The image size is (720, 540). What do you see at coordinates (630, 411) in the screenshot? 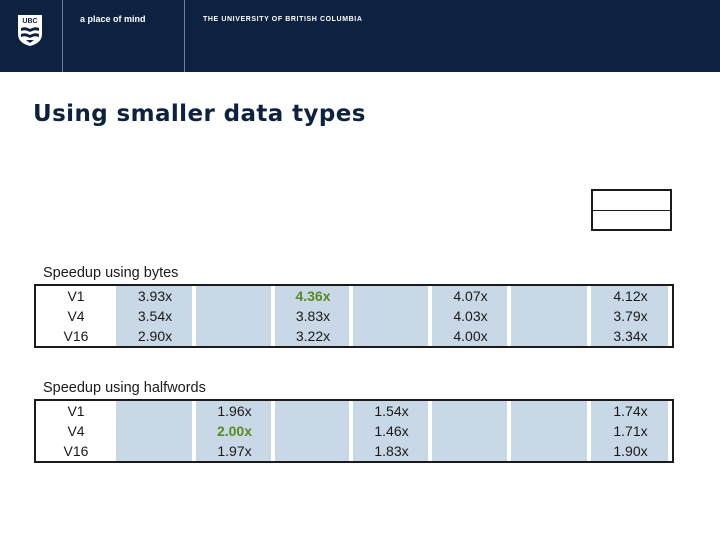
I see `speedup-value: 1.74x` at bounding box center [630, 411].